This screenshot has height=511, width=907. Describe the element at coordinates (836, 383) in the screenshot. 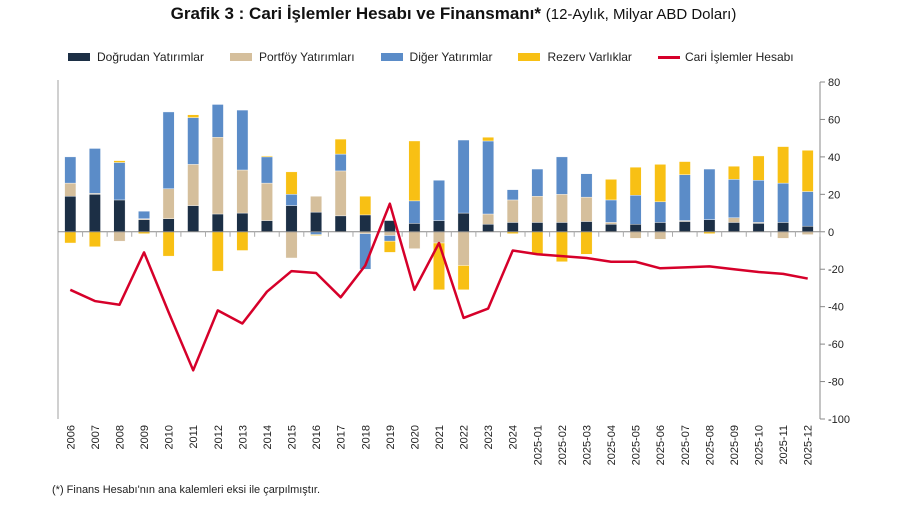

I see `y-tick-label: -80` at that location.